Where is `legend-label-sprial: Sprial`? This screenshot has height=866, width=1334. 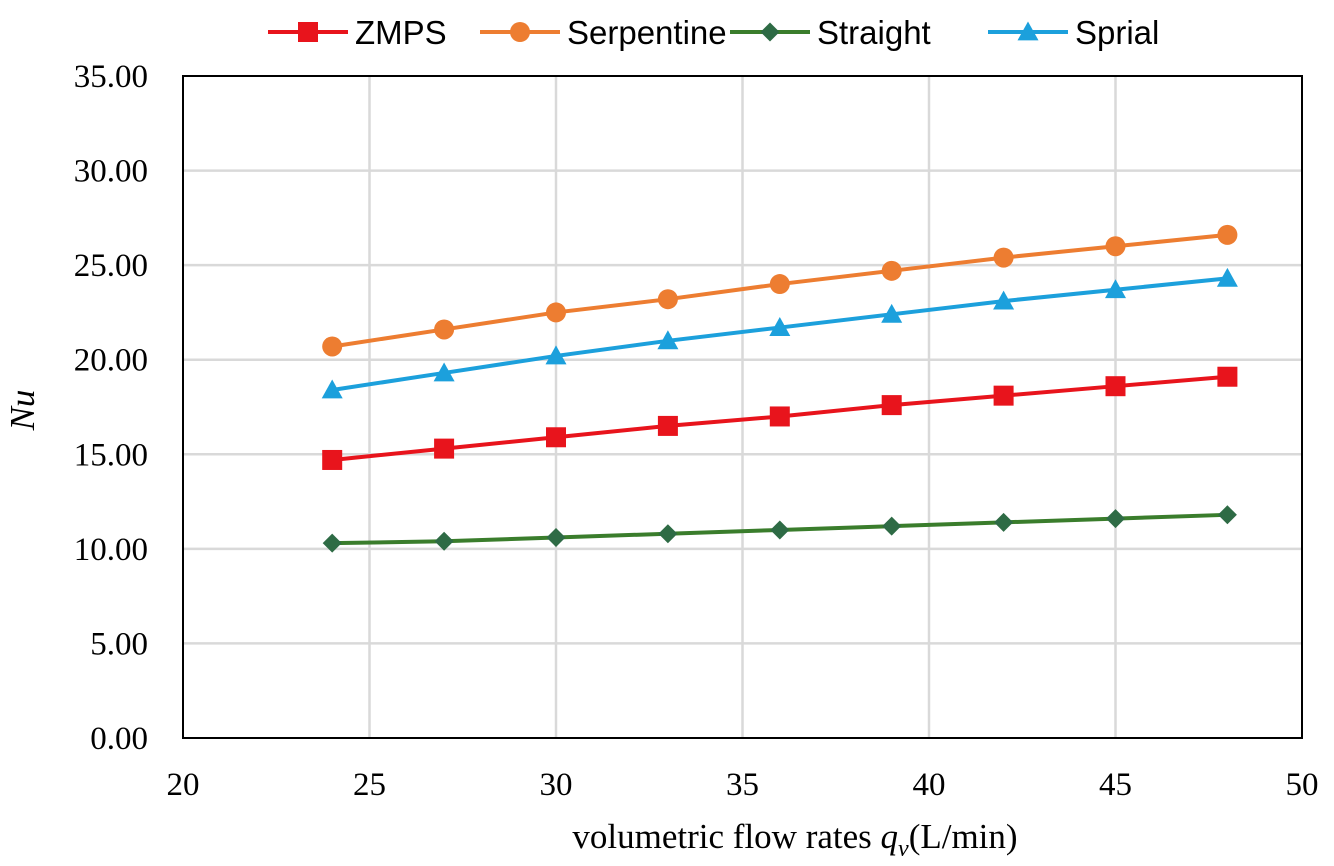
legend-label-sprial: Sprial is located at coordinates (1117, 32).